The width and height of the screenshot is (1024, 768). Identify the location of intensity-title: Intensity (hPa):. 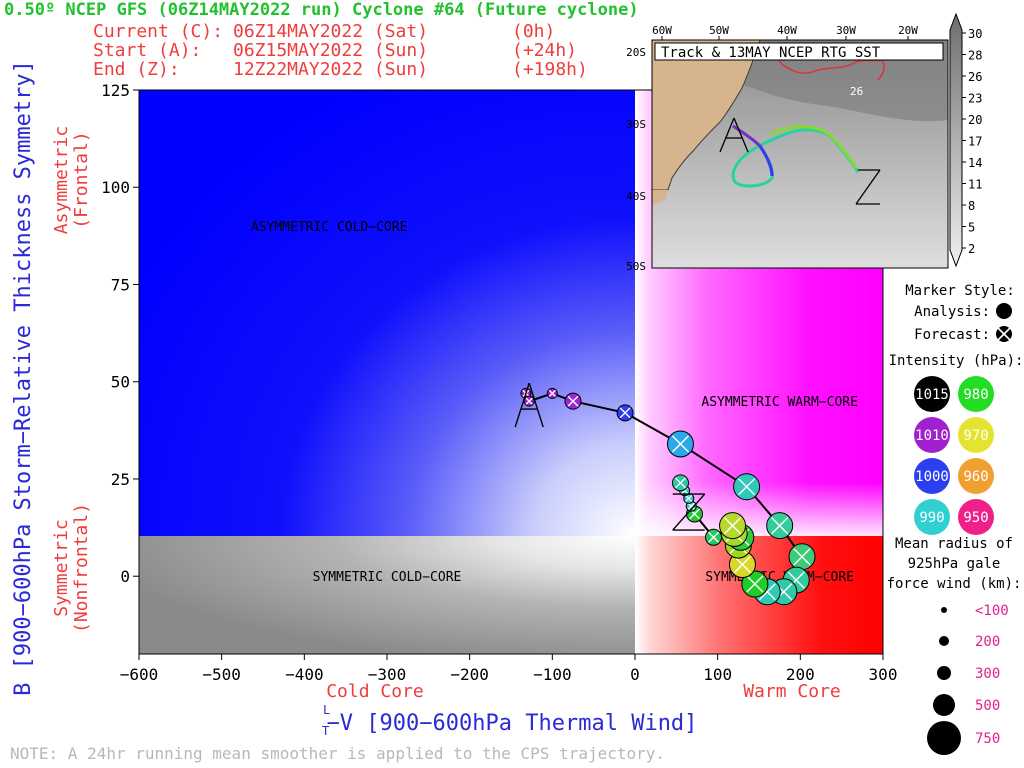
(956, 361).